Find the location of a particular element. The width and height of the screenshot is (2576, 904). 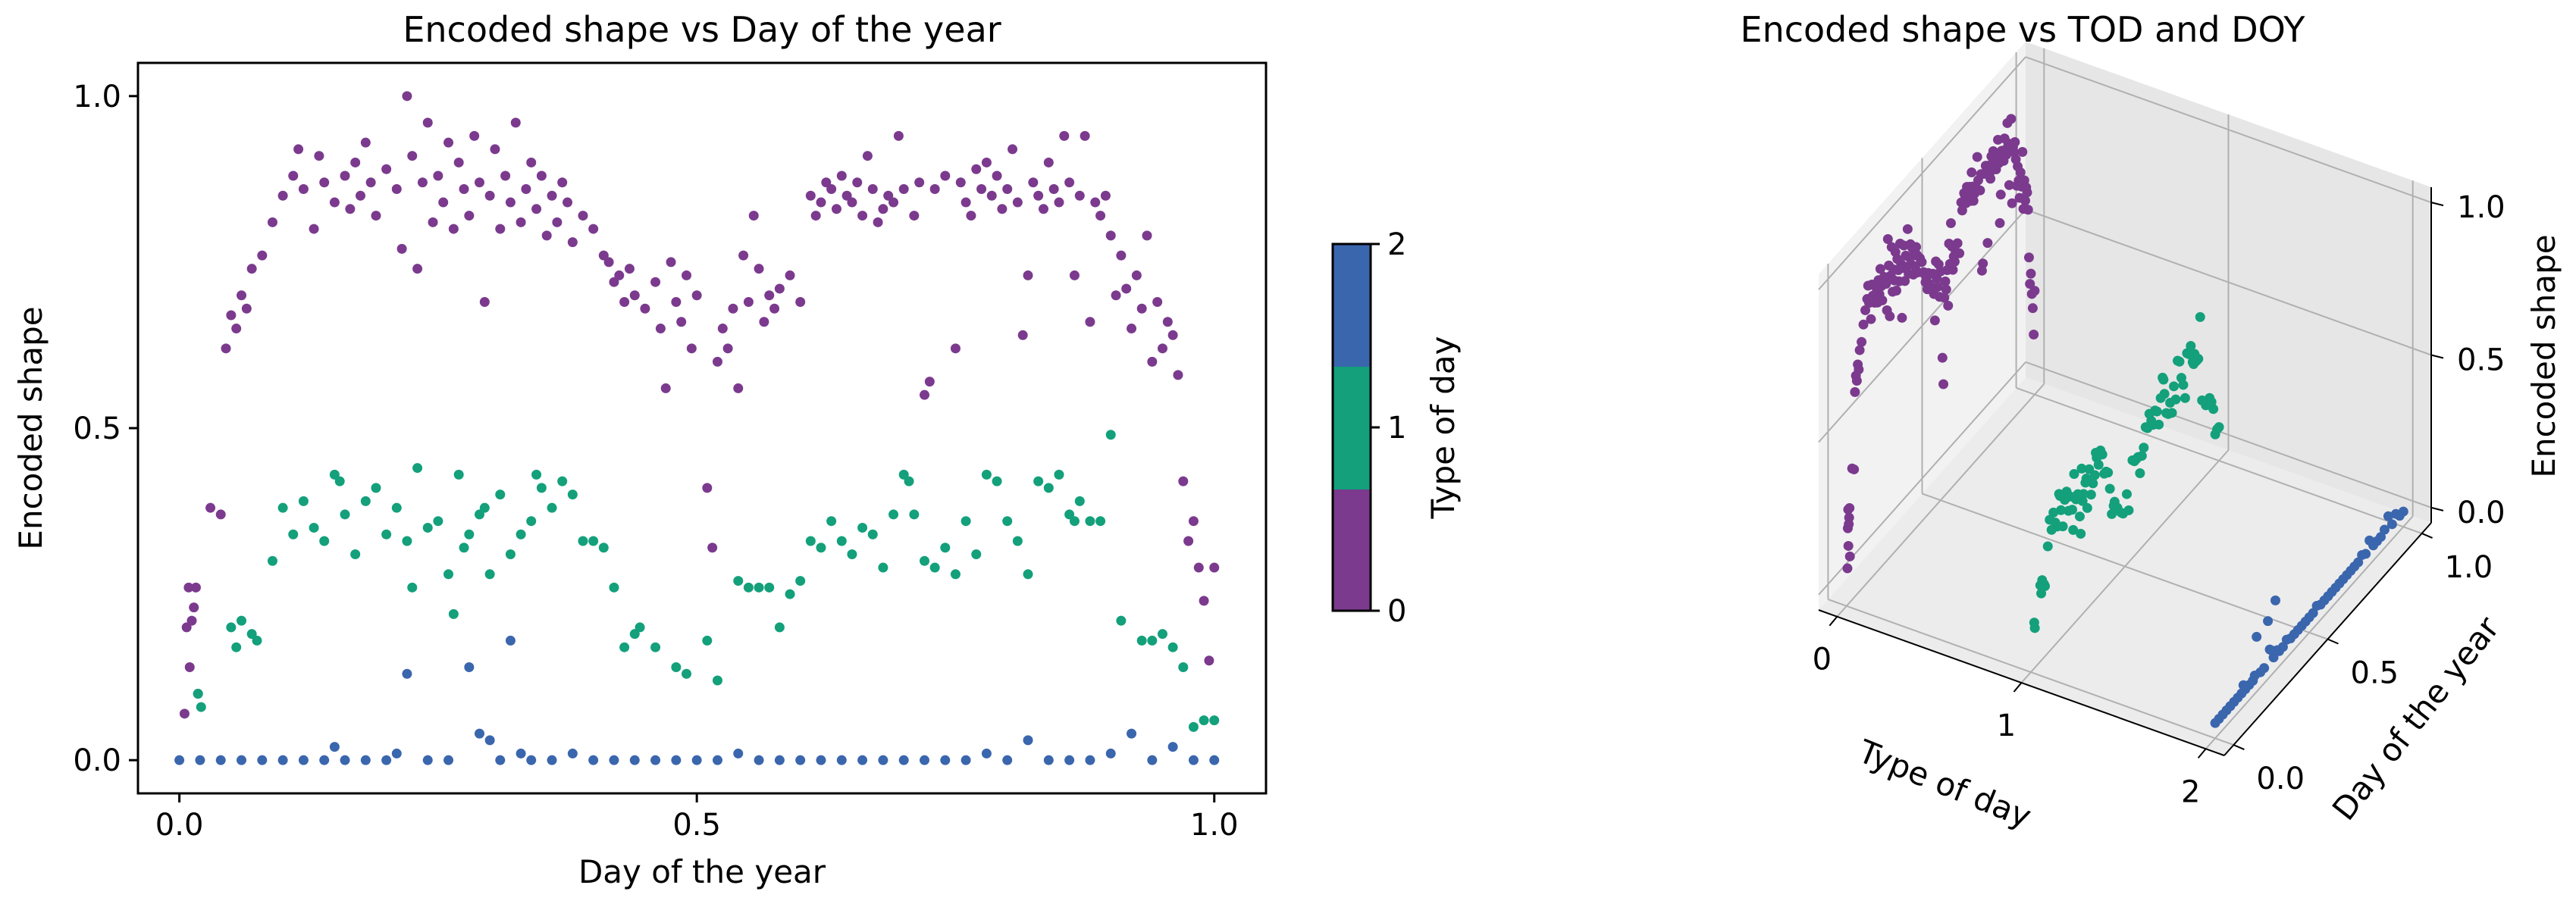

3d-x-axis-label: Type of day is located at coordinates (1945, 784).